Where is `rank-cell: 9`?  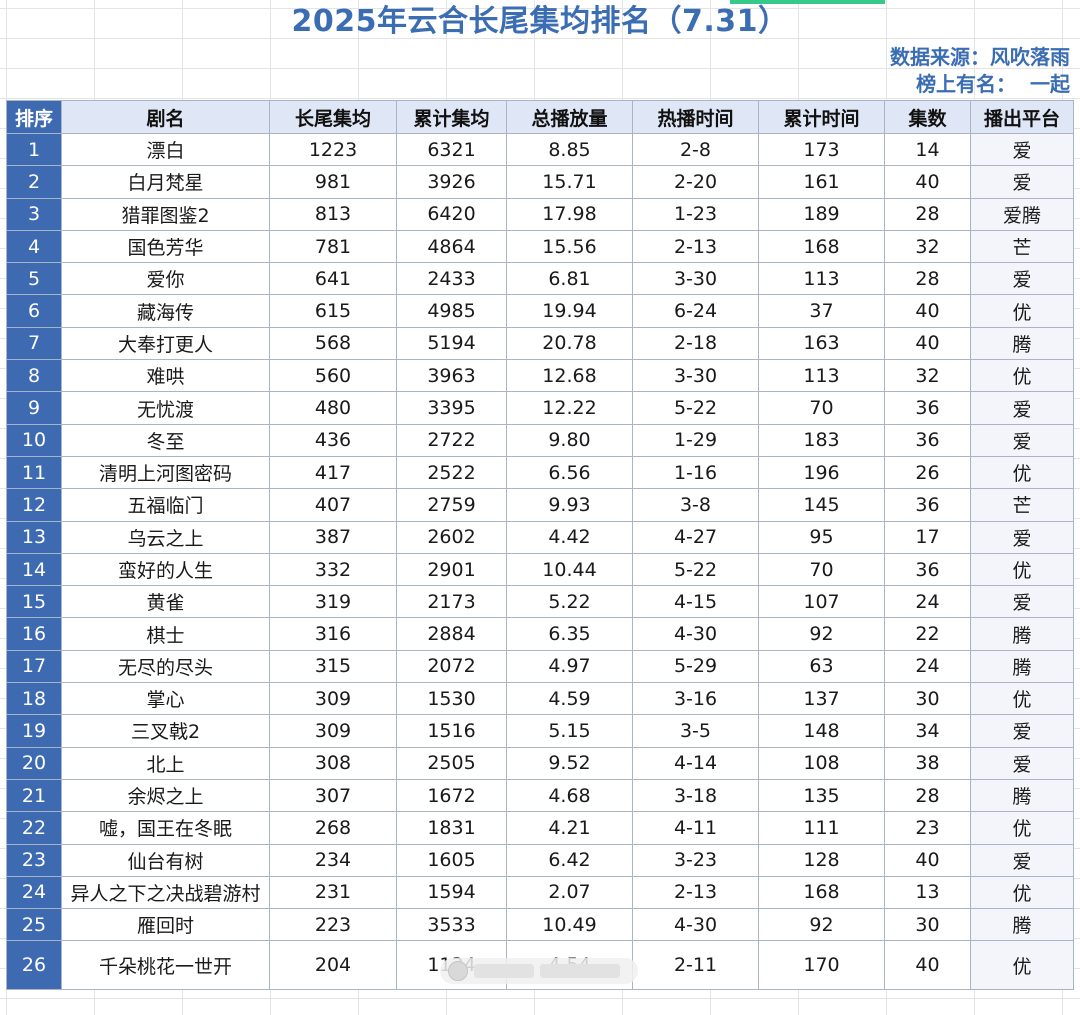
rank-cell: 9 is located at coordinates (34, 408).